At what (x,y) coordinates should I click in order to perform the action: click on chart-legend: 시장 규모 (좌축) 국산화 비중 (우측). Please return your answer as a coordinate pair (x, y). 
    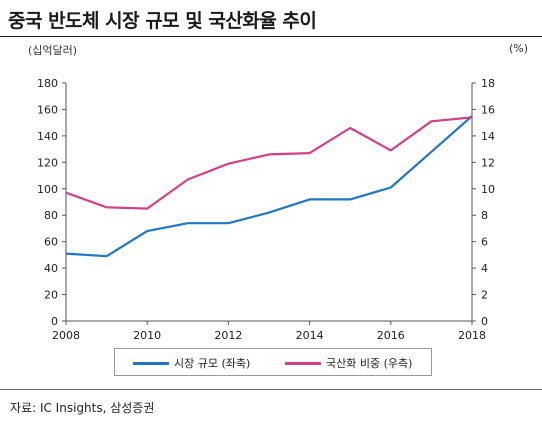
    Looking at the image, I should click on (273, 362).